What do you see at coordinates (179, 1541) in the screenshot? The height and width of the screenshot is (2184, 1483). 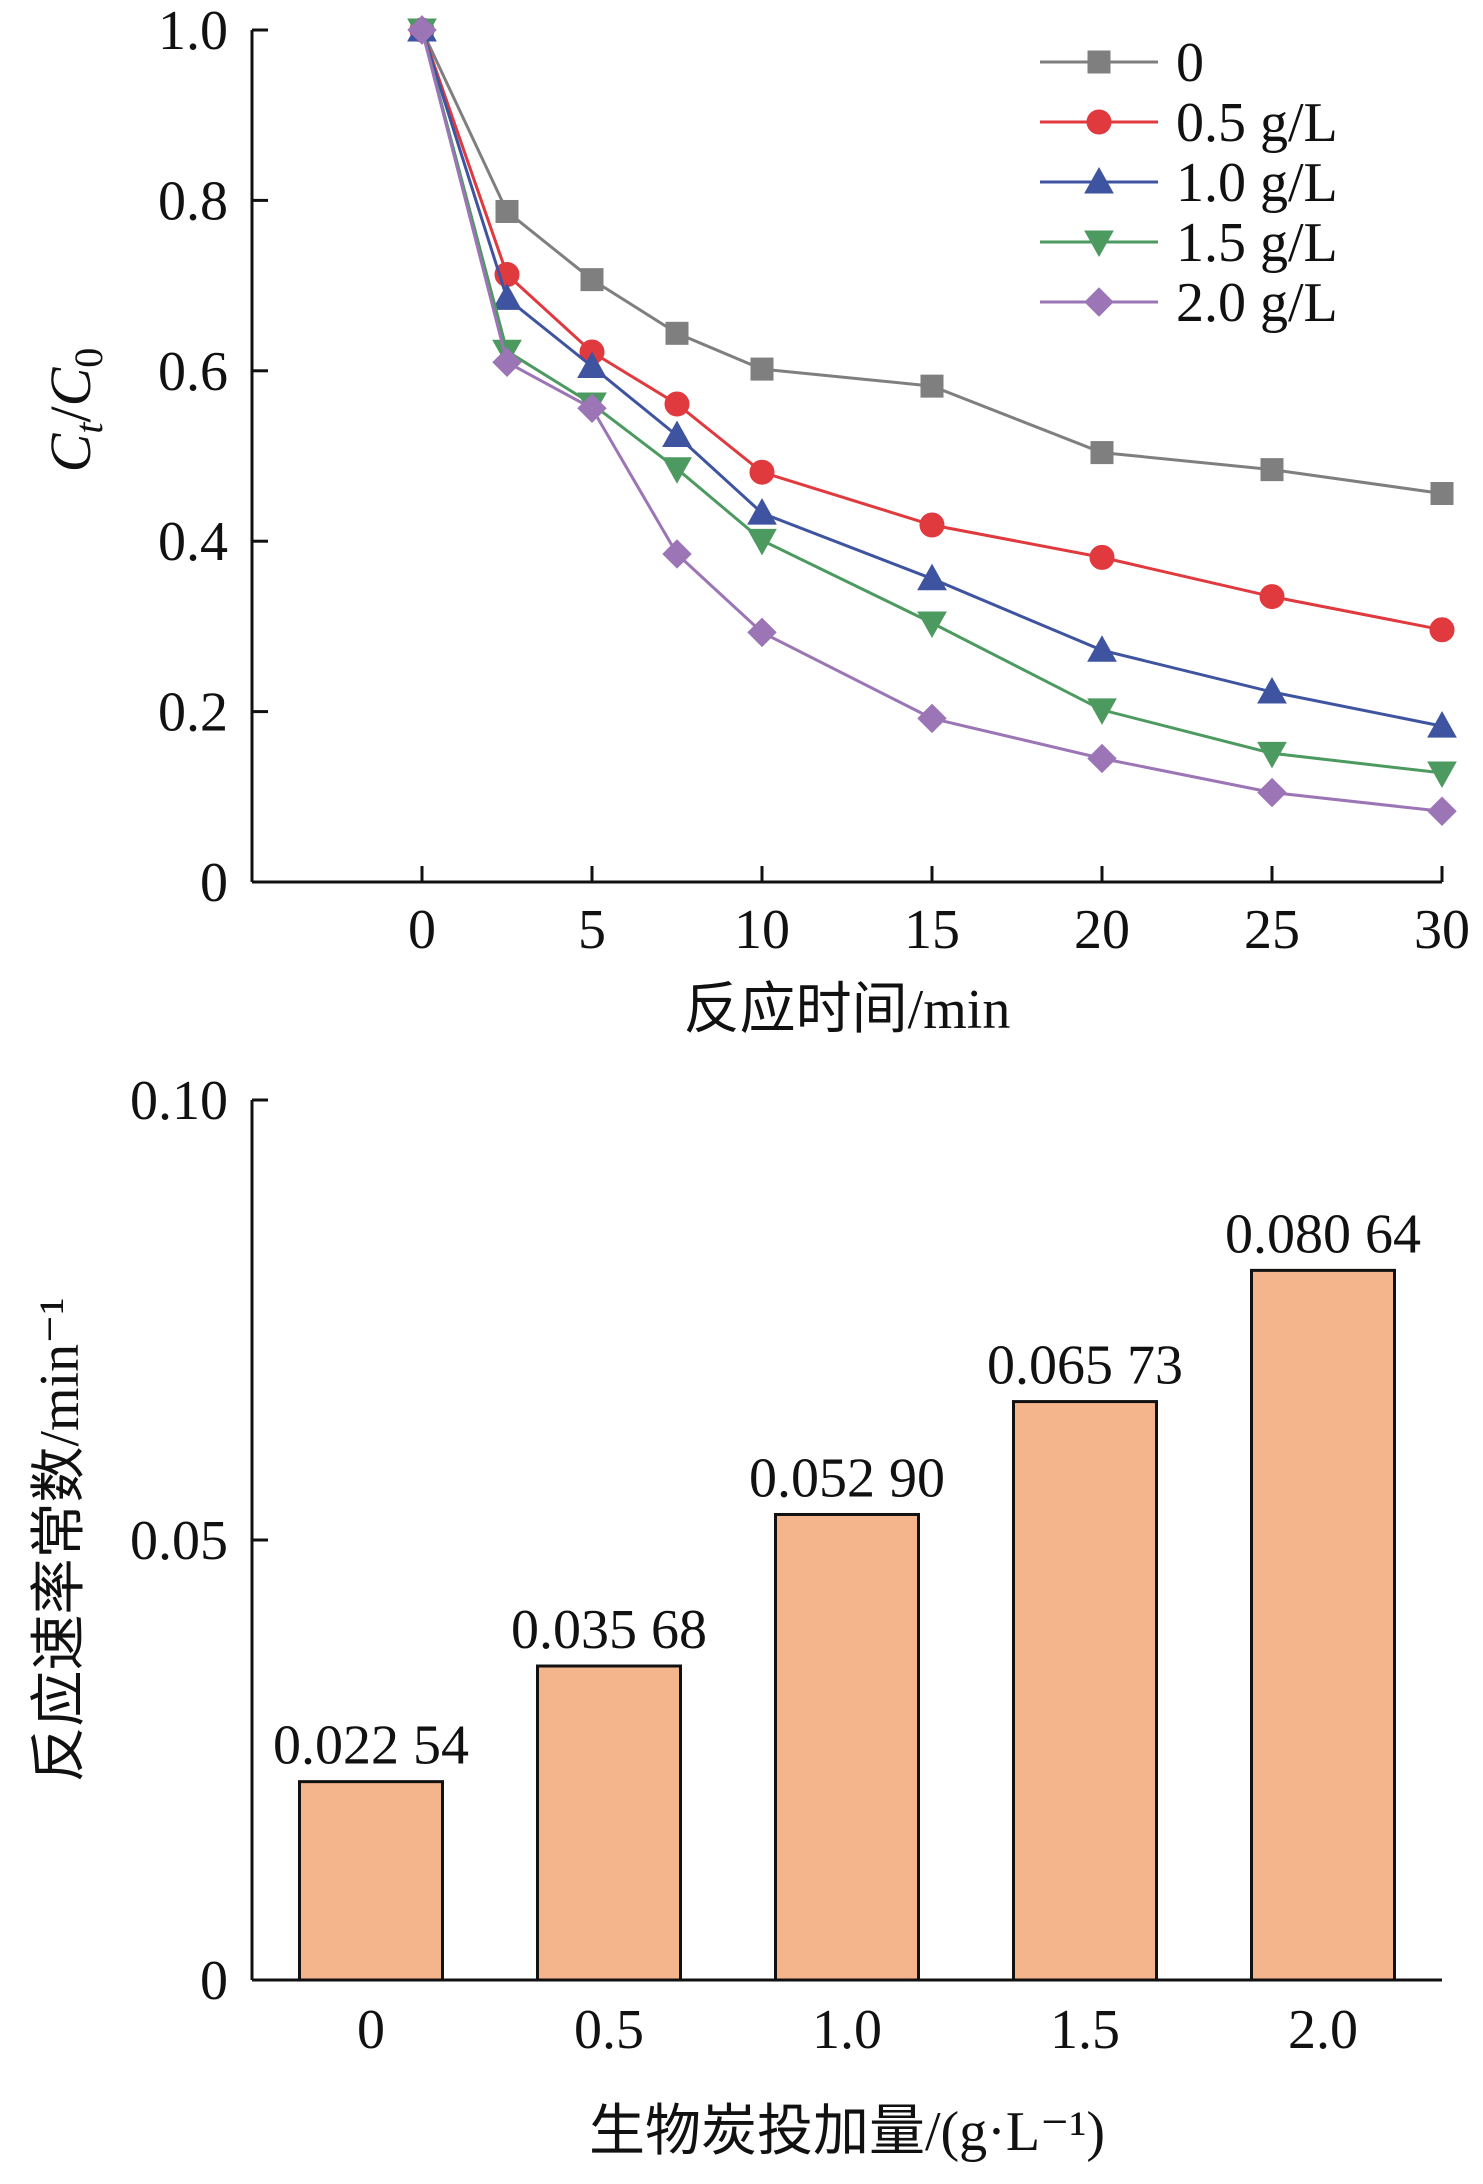 I see `bar-y-tick-label: 0.05` at bounding box center [179, 1541].